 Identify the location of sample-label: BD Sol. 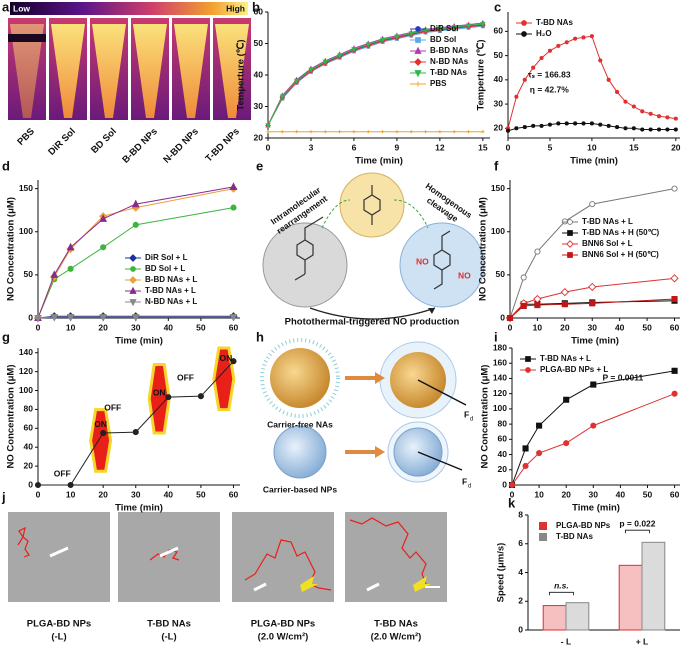
(104, 141).